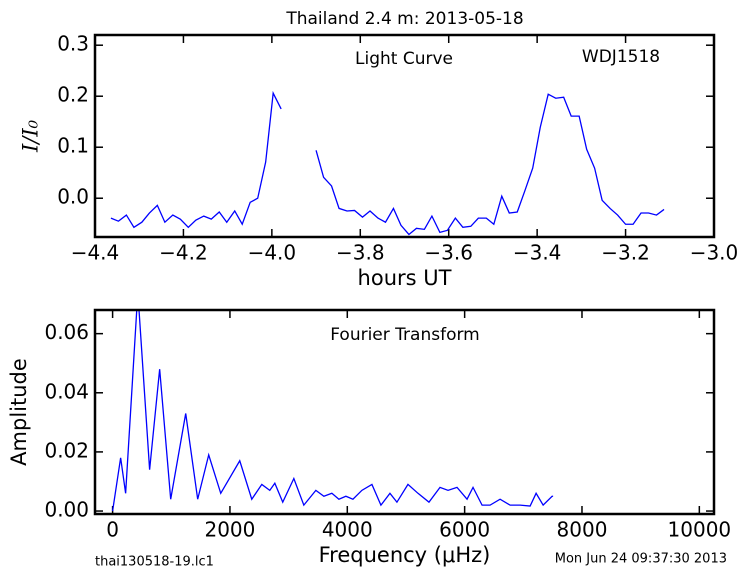  What do you see at coordinates (183, 253) in the screenshot?
I see `x-tick-label: −4.2` at bounding box center [183, 253].